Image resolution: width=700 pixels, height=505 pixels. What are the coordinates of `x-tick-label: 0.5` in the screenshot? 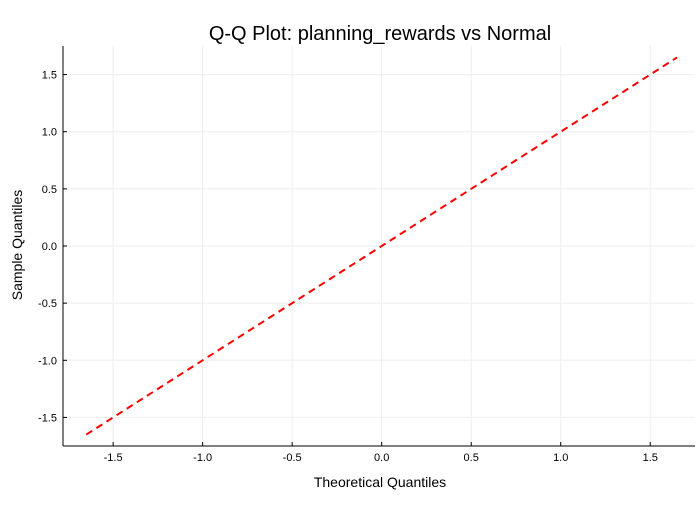 It's located at (471, 458).